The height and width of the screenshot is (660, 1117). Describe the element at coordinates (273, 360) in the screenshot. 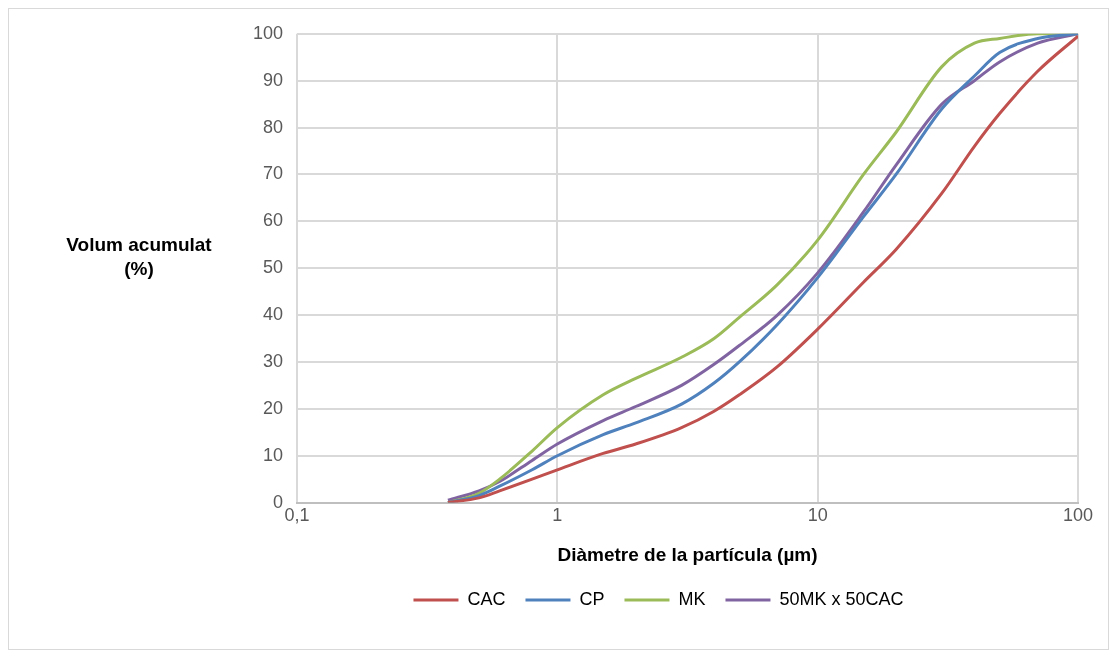

I see `y-tick-label: 30` at that location.